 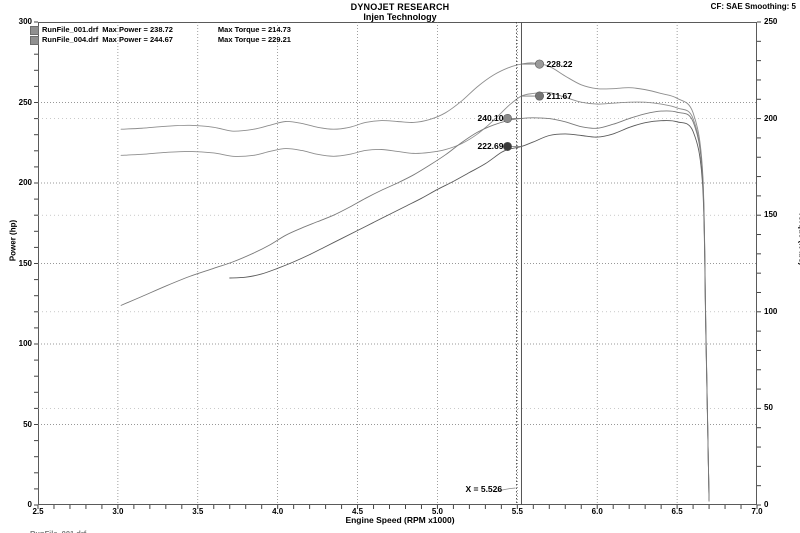 What do you see at coordinates (484, 489) in the screenshot?
I see `cursor-x-readout: X = 5.526` at bounding box center [484, 489].